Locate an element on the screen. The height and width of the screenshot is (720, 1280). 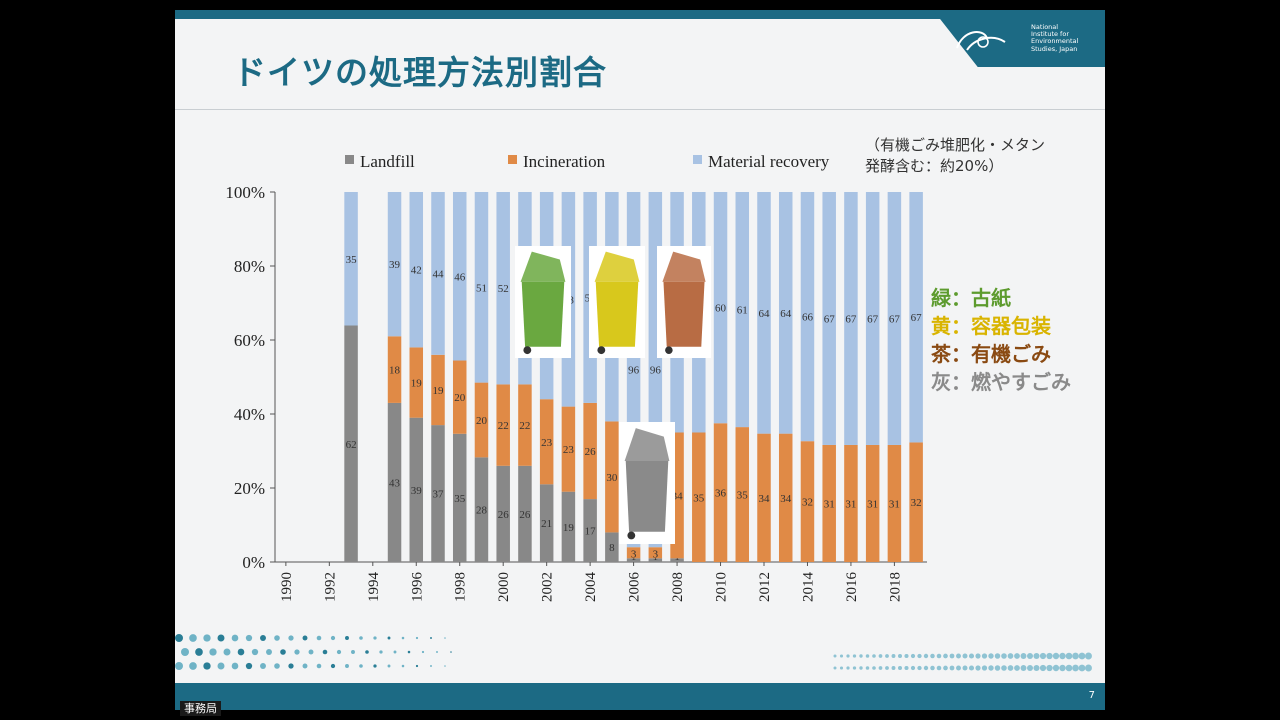
data-label: 44 is located at coordinates (439, 274).